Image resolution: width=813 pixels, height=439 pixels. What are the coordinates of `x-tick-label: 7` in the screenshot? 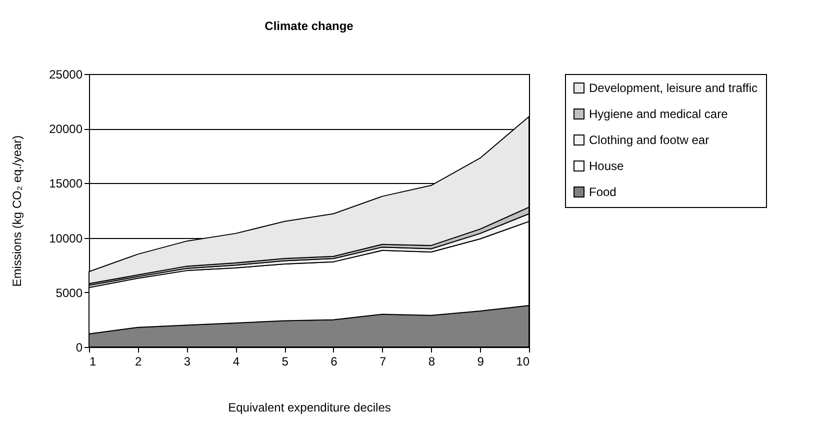 It's located at (382, 361).